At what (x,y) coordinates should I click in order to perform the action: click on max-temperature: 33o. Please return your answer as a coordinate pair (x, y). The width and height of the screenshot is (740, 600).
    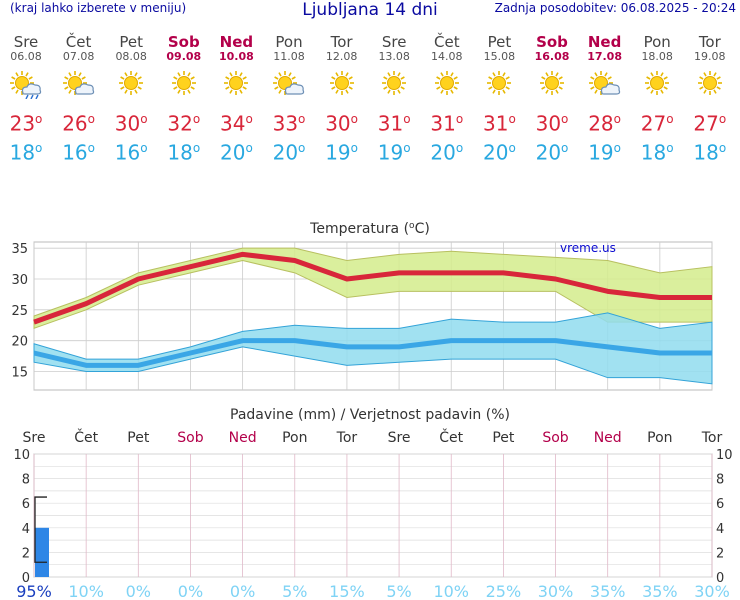
    Looking at the image, I should click on (289, 123).